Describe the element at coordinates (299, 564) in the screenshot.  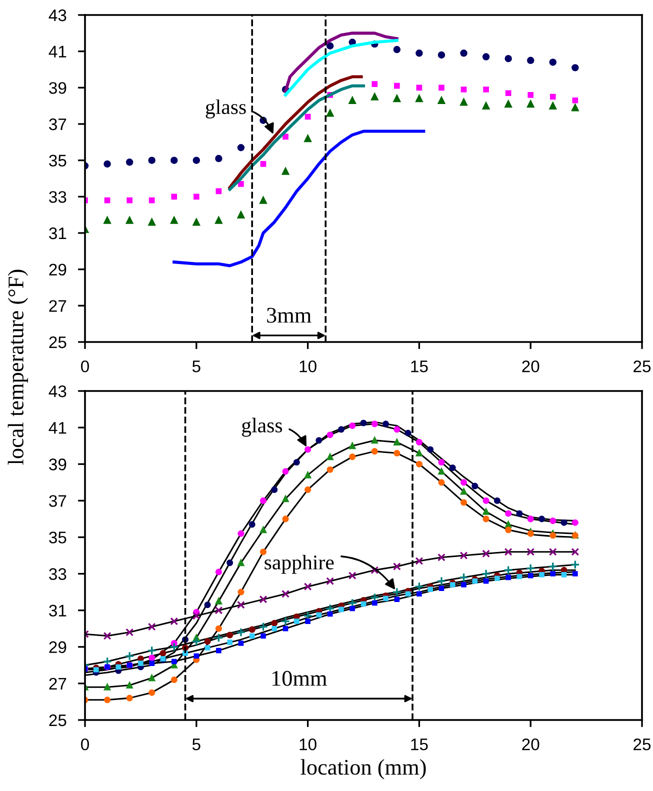
I see `annotation: sapphire` at that location.